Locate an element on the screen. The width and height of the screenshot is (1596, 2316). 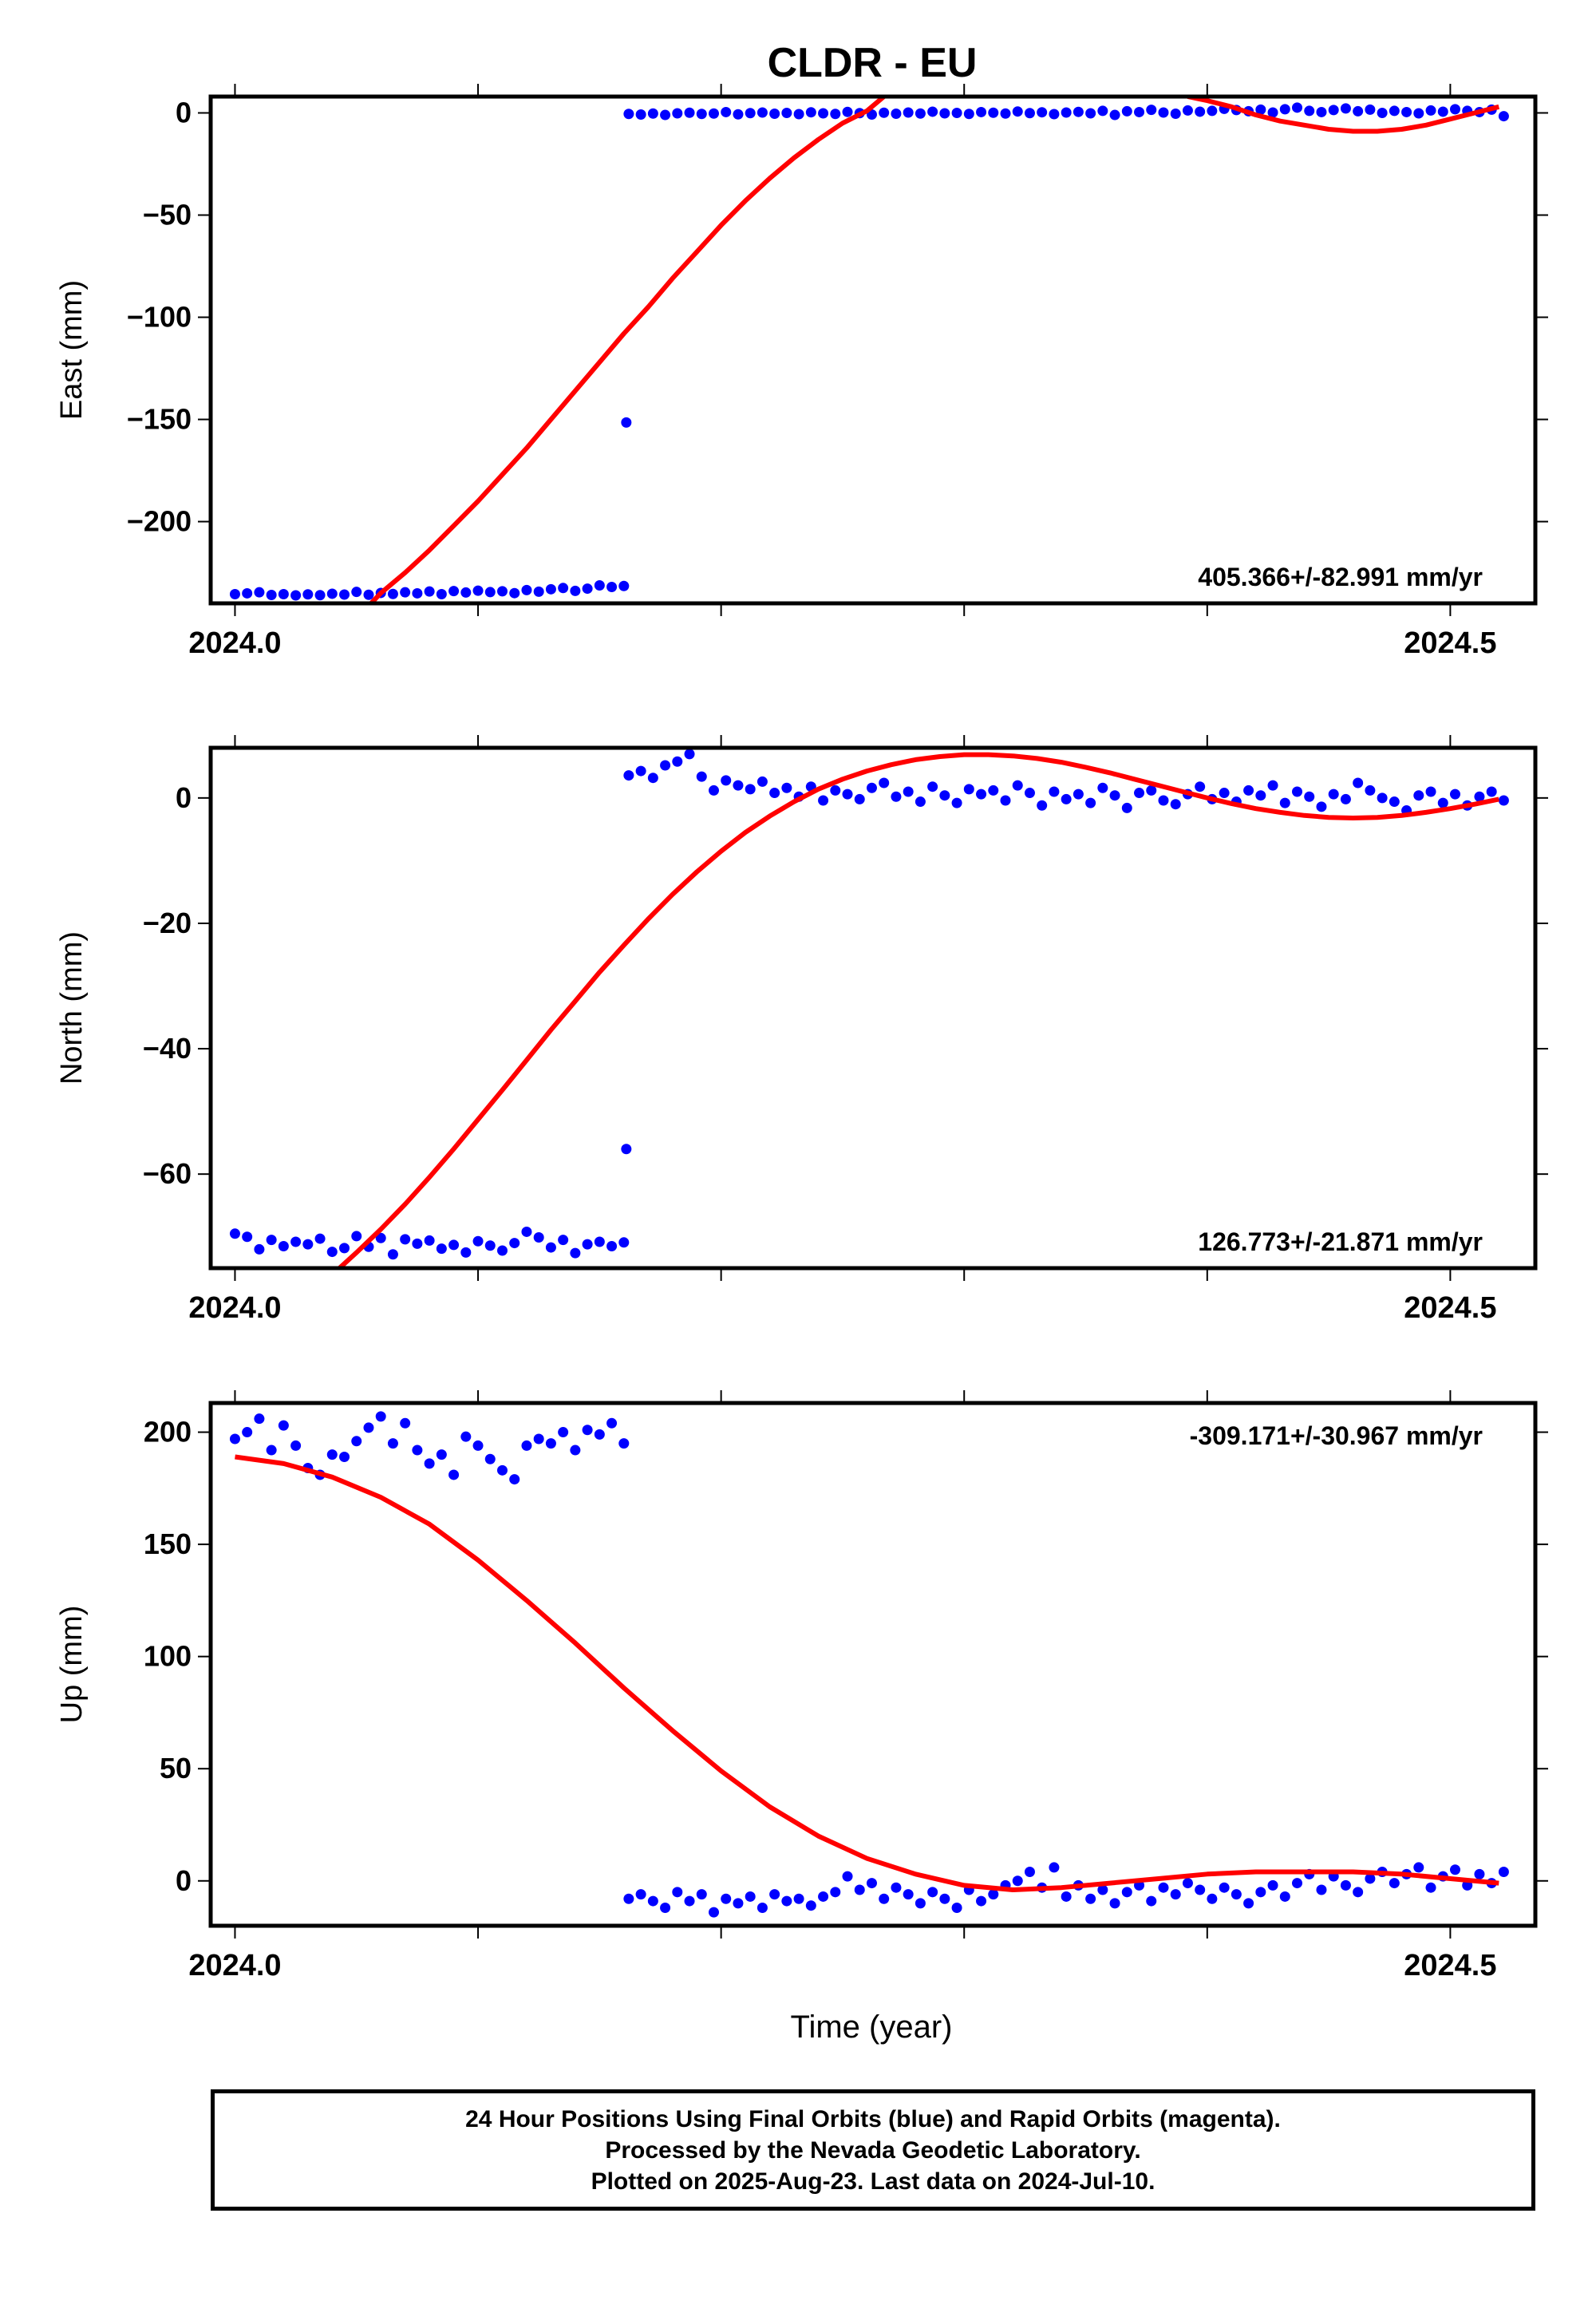
up-ytick-label: 100 is located at coordinates (168, 1656).